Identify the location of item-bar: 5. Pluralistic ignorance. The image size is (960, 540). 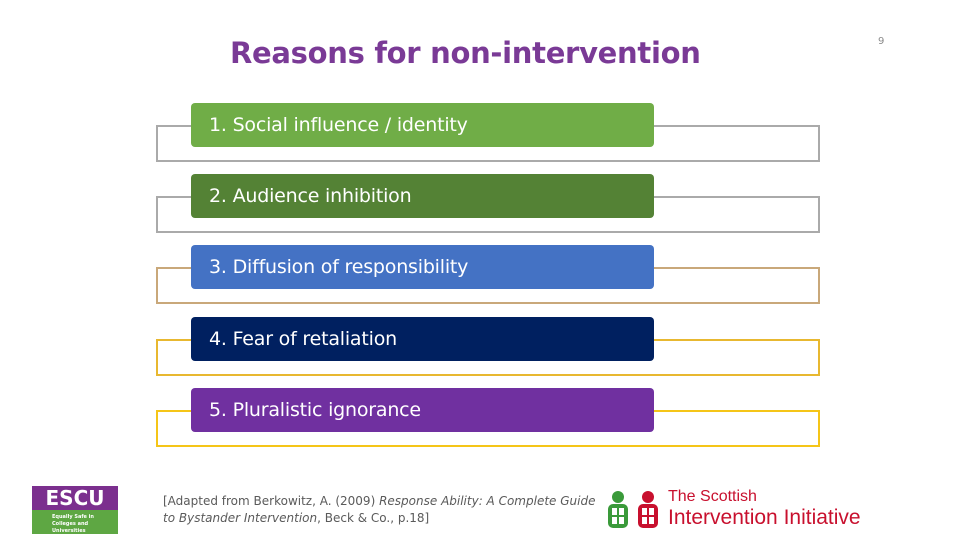
(422, 410).